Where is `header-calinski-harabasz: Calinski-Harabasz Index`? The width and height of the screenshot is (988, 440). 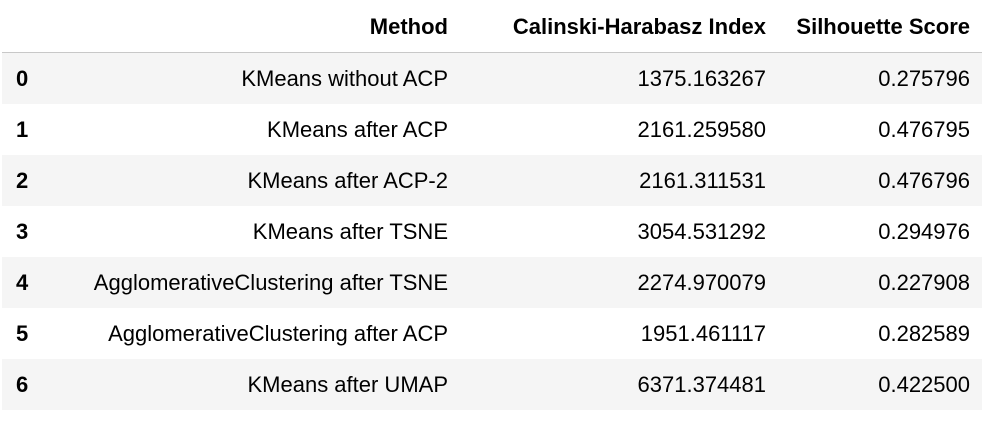
header-calinski-harabasz: Calinski-Harabasz Index is located at coordinates (619, 27).